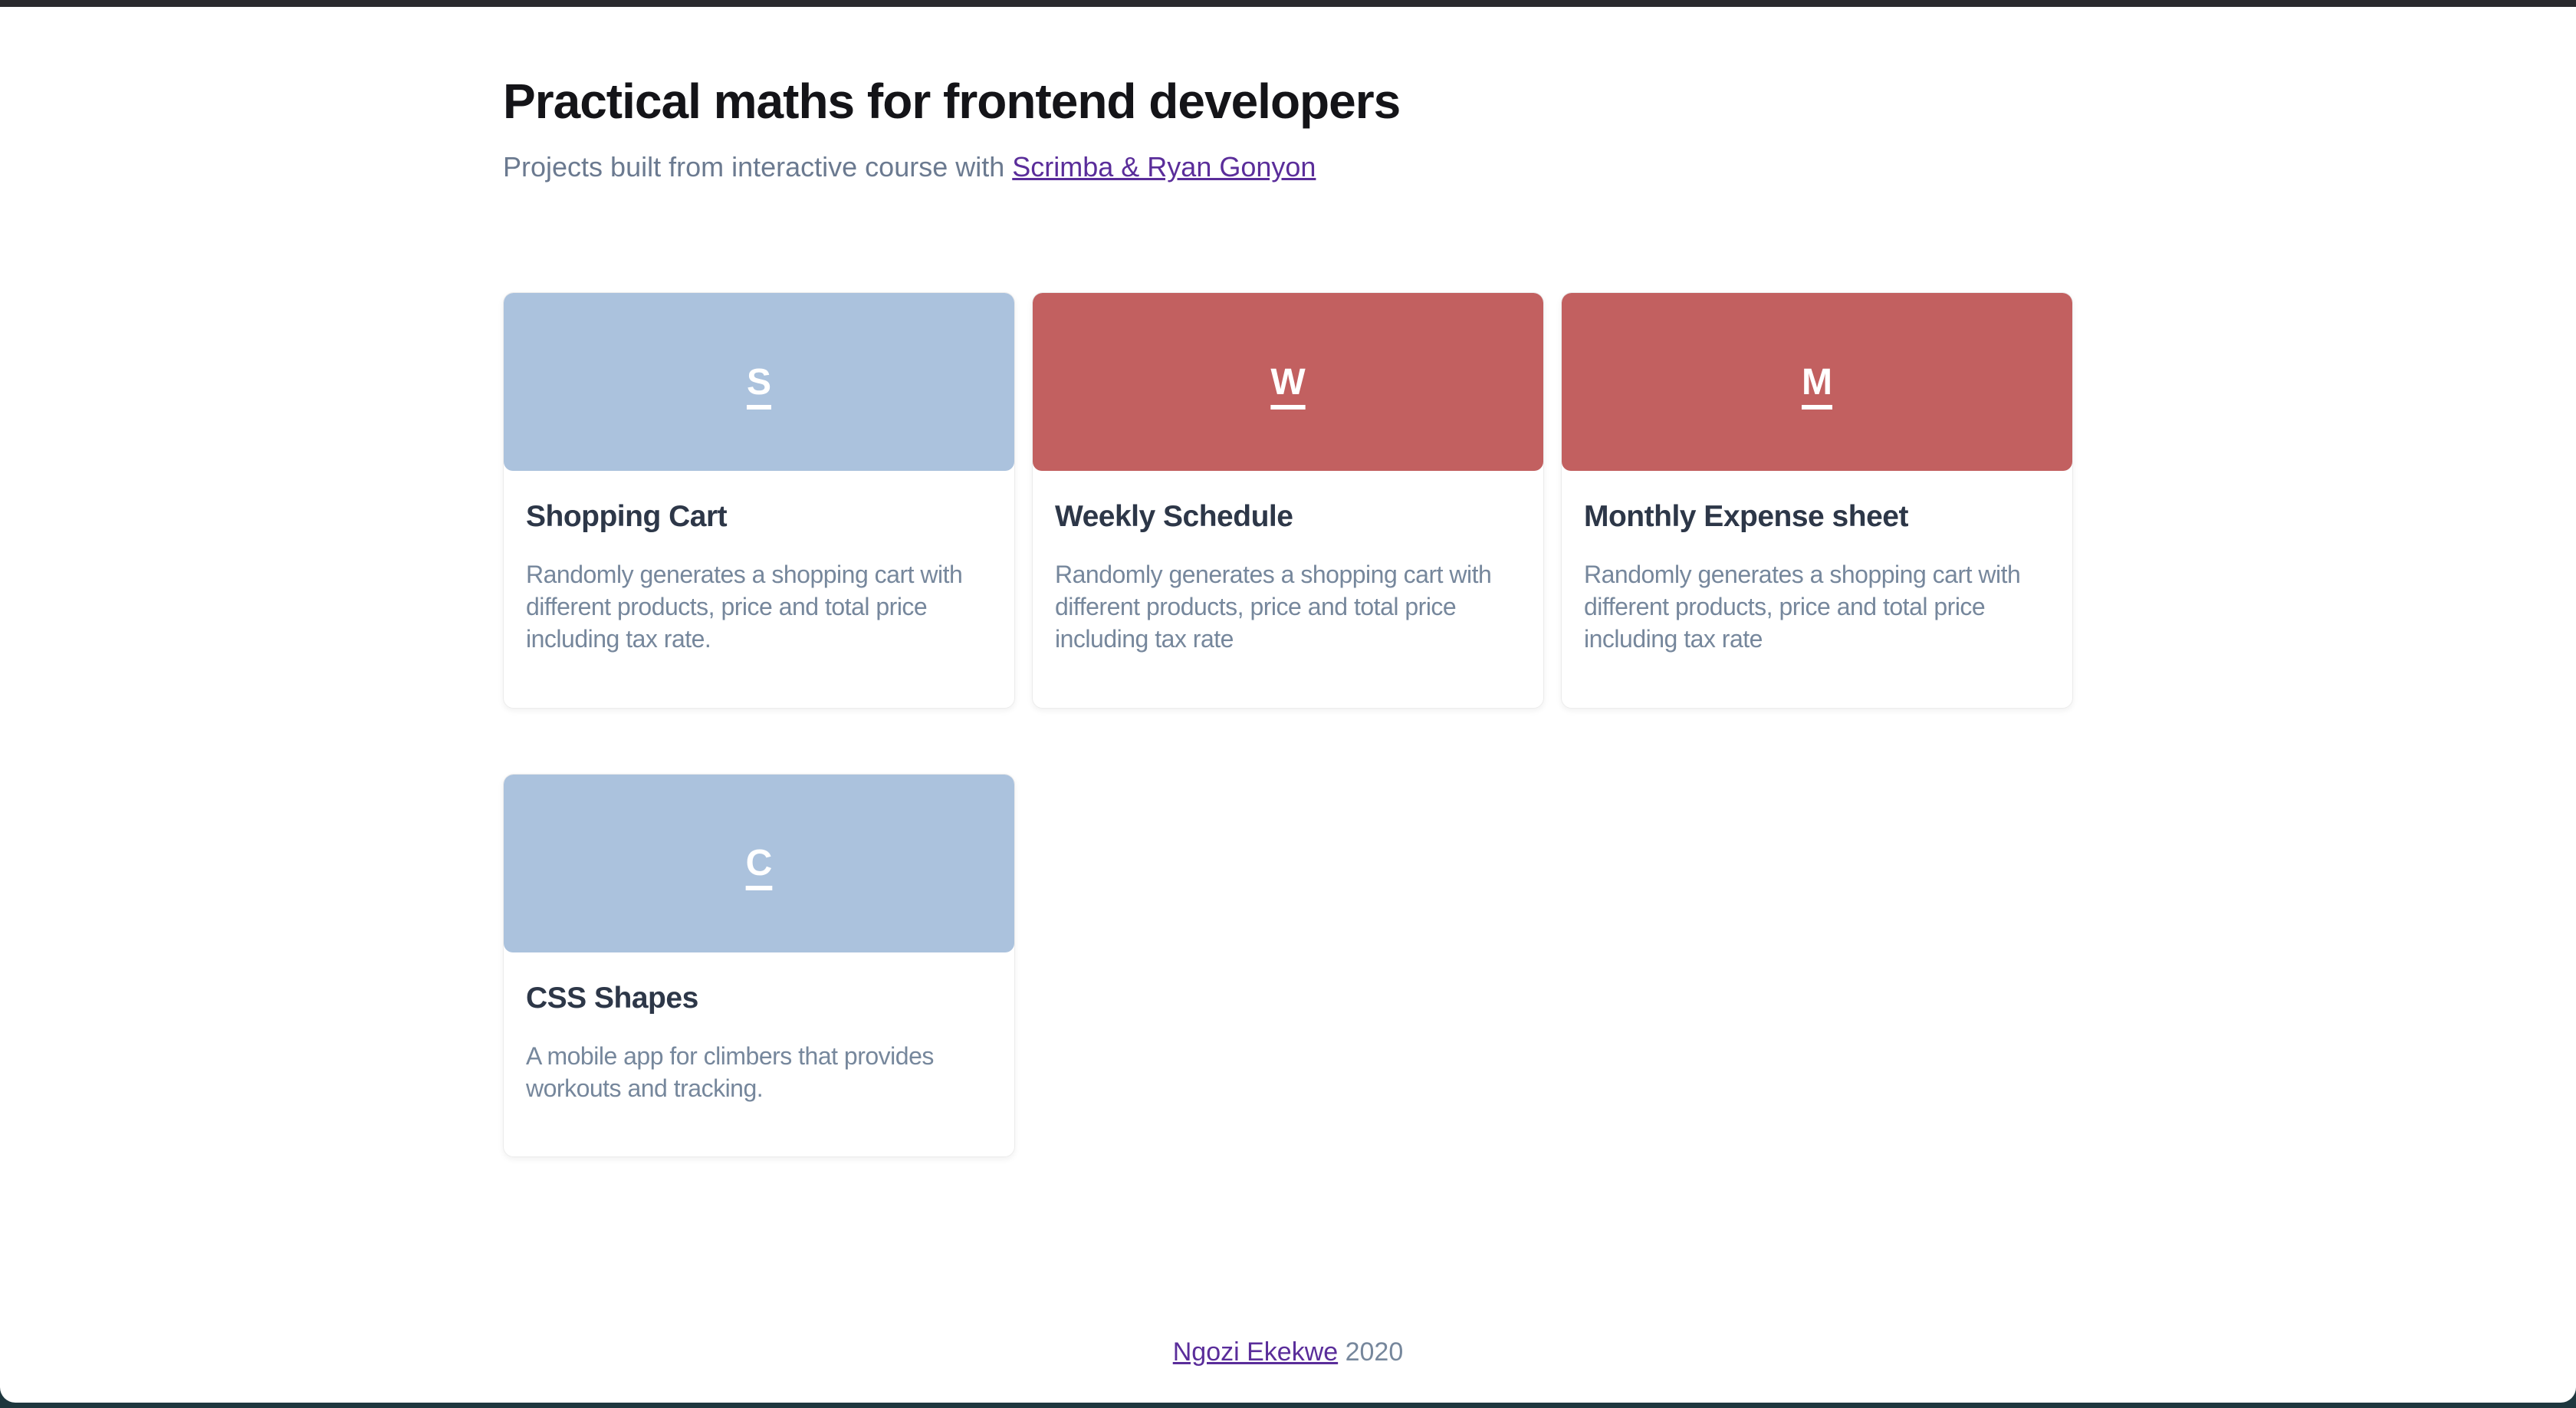 Image resolution: width=2576 pixels, height=1408 pixels. Describe the element at coordinates (1174, 516) in the screenshot. I see `card-title: Weekly Schedule` at that location.